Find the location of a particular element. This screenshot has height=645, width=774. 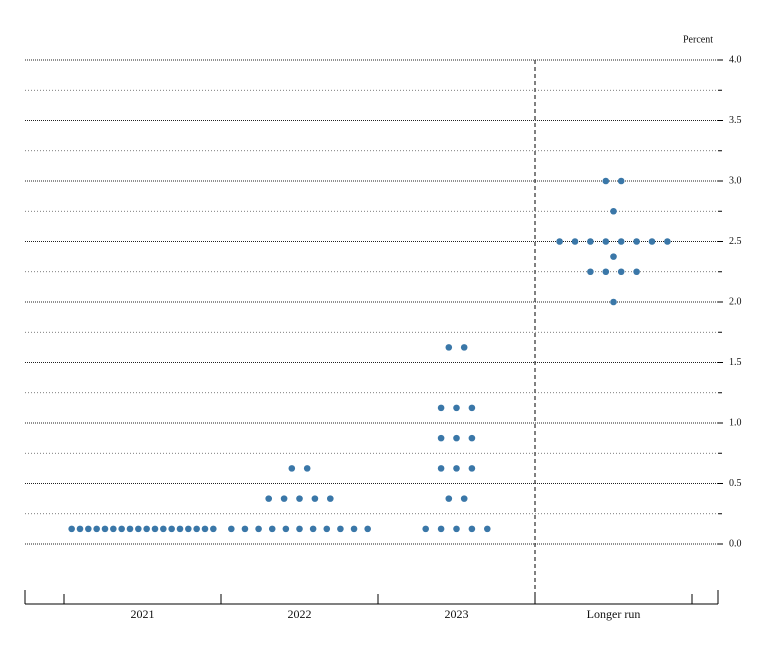

x-tick-label: 2022 is located at coordinates (300, 614).